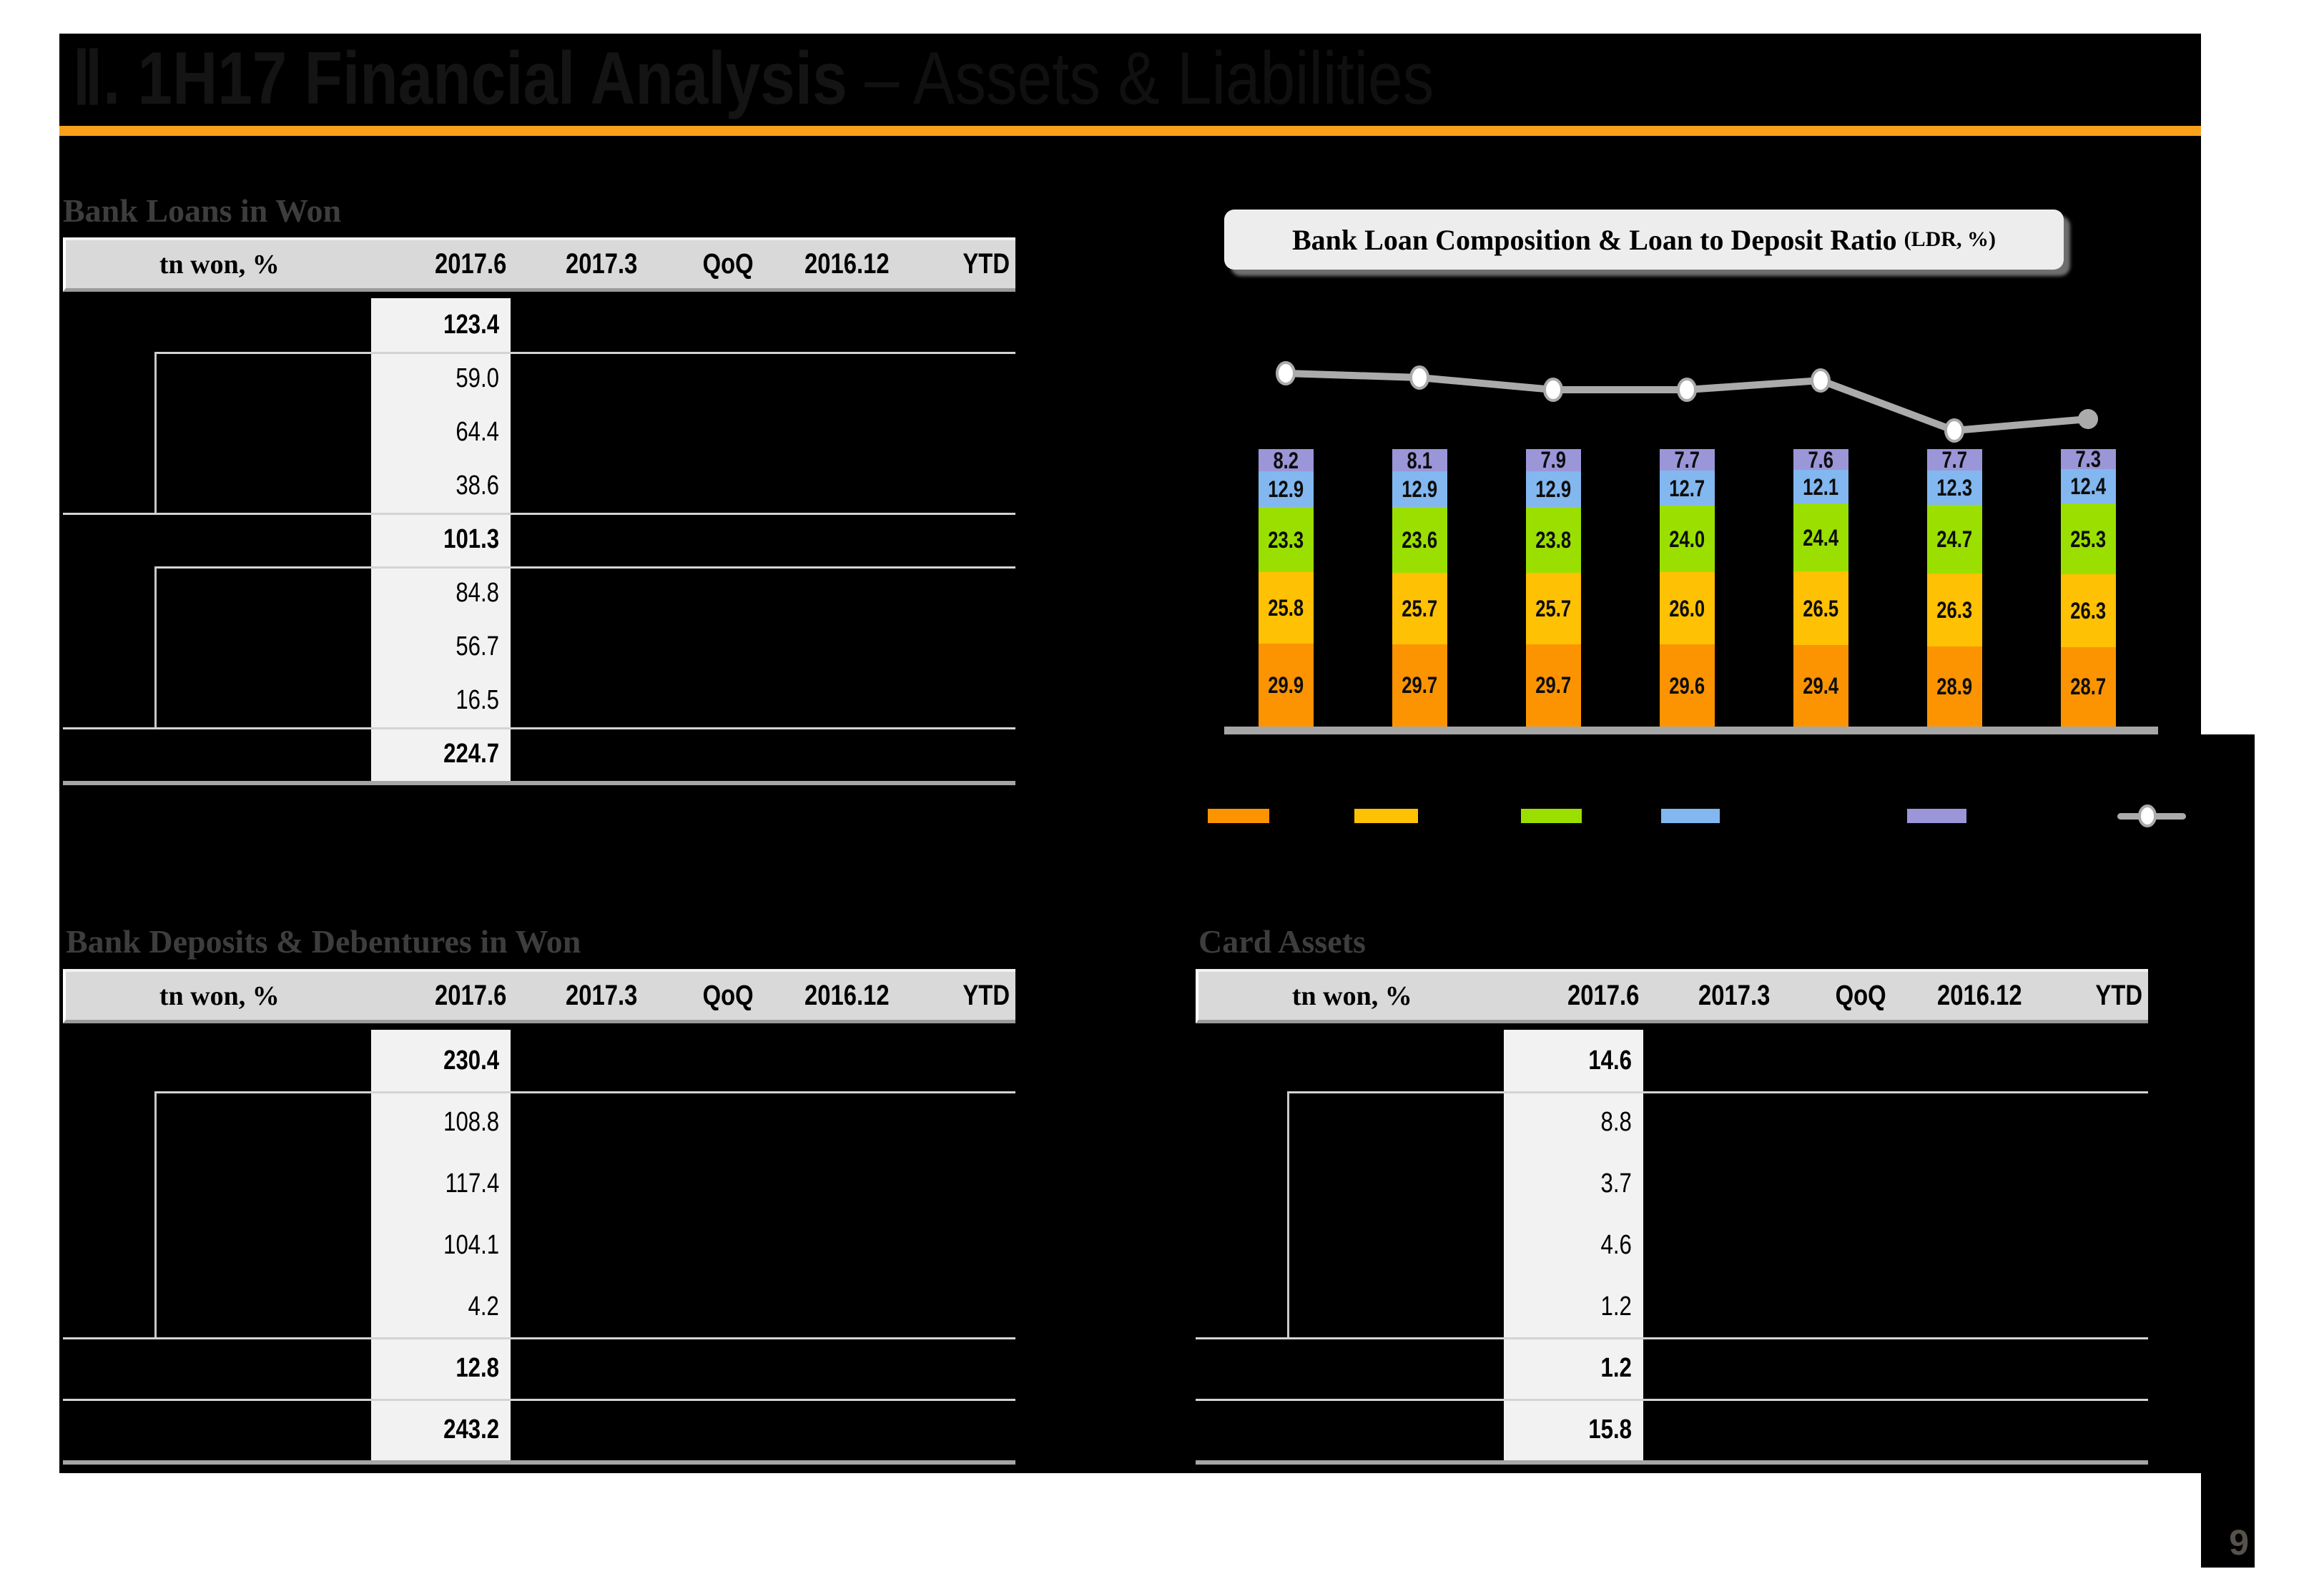 The image size is (2324, 1589). Describe the element at coordinates (1616, 1368) in the screenshot. I see `table-value-text: 1.2` at that location.